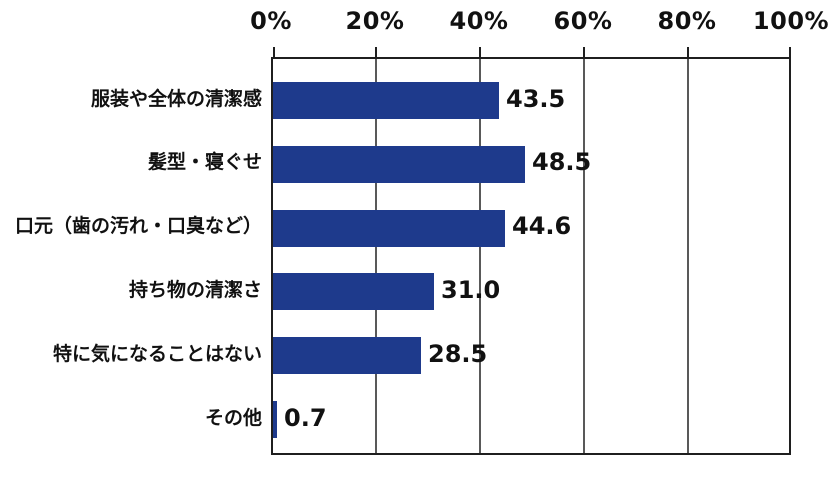 This screenshot has width=840, height=479. What do you see at coordinates (176, 99) in the screenshot?
I see `category-label-1: 服装や全体の清潔感` at bounding box center [176, 99].